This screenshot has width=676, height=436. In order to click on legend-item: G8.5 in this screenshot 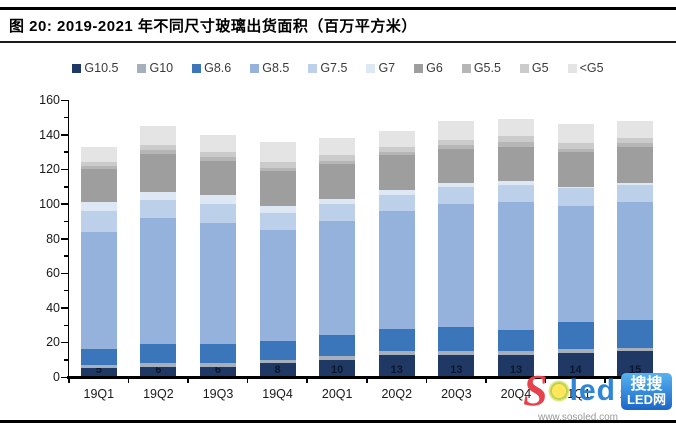, I will do `click(269, 68)`.